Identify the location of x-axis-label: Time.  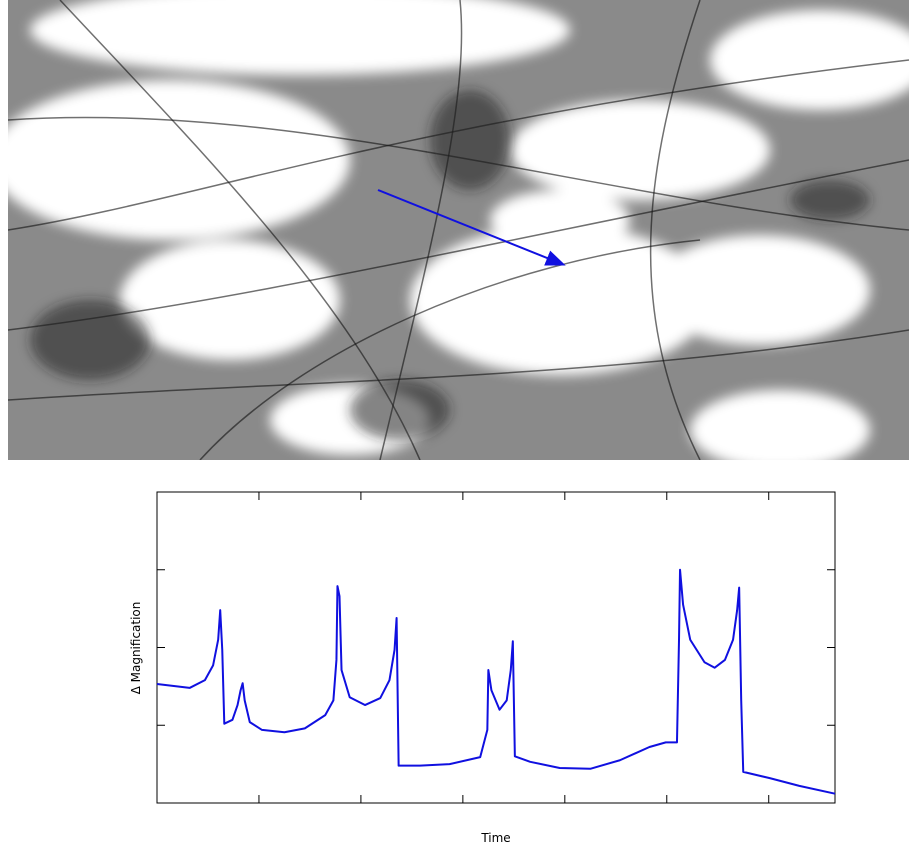
(495, 838).